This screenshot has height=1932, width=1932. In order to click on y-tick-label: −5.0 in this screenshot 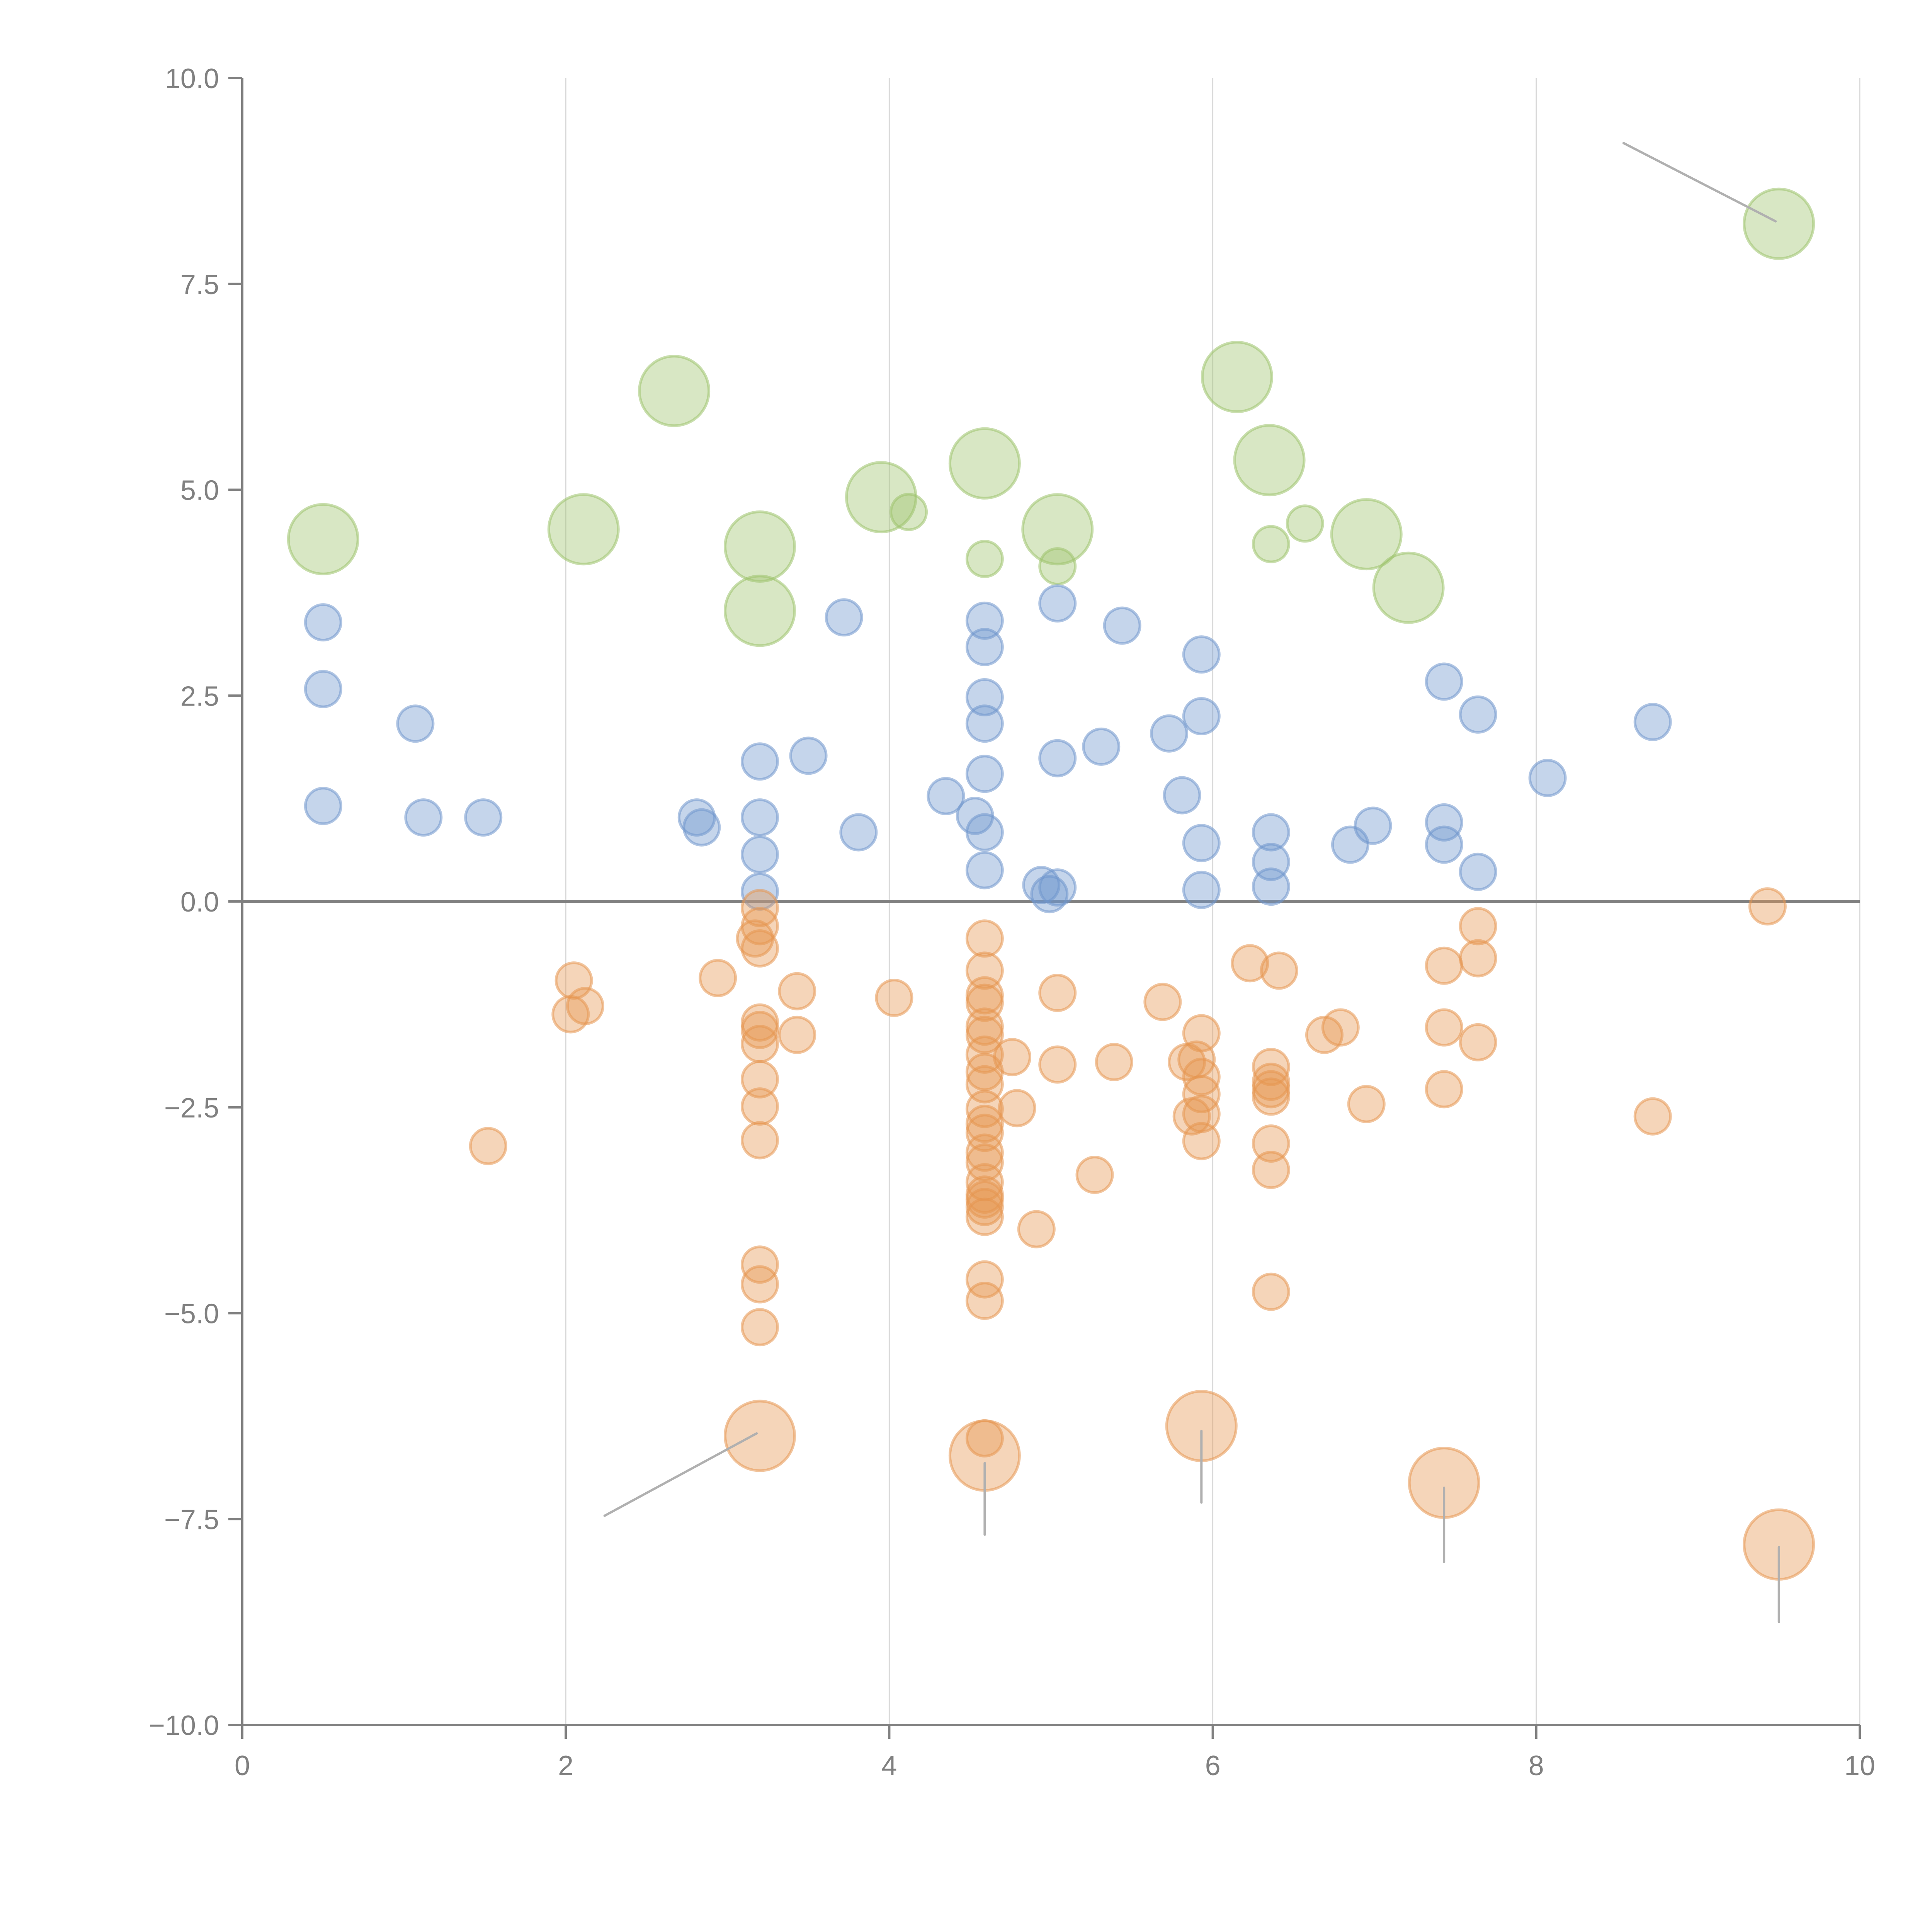, I will do `click(192, 1314)`.